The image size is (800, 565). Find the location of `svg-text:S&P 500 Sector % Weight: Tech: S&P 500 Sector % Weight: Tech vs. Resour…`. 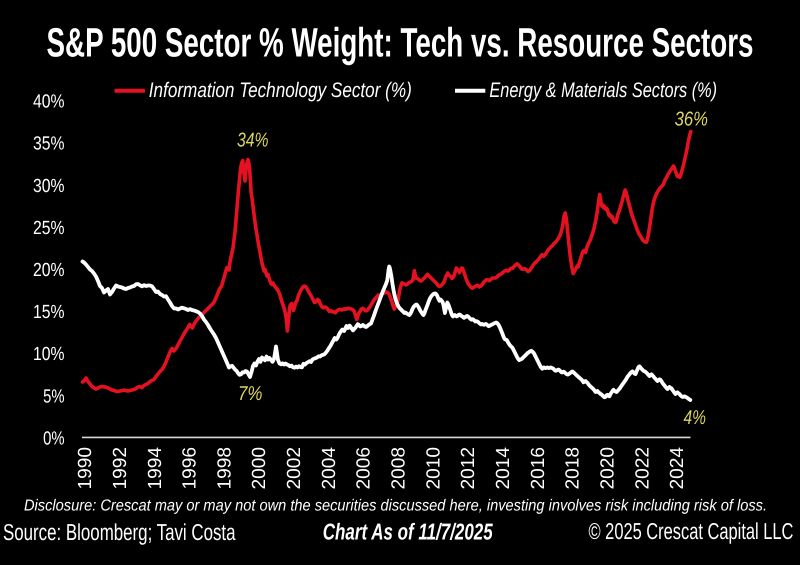

svg-text:S&P 500 Sector % Weight: Tech: S&P 500 Sector % Weight: Tech vs. Resour… is located at coordinates (400, 43).